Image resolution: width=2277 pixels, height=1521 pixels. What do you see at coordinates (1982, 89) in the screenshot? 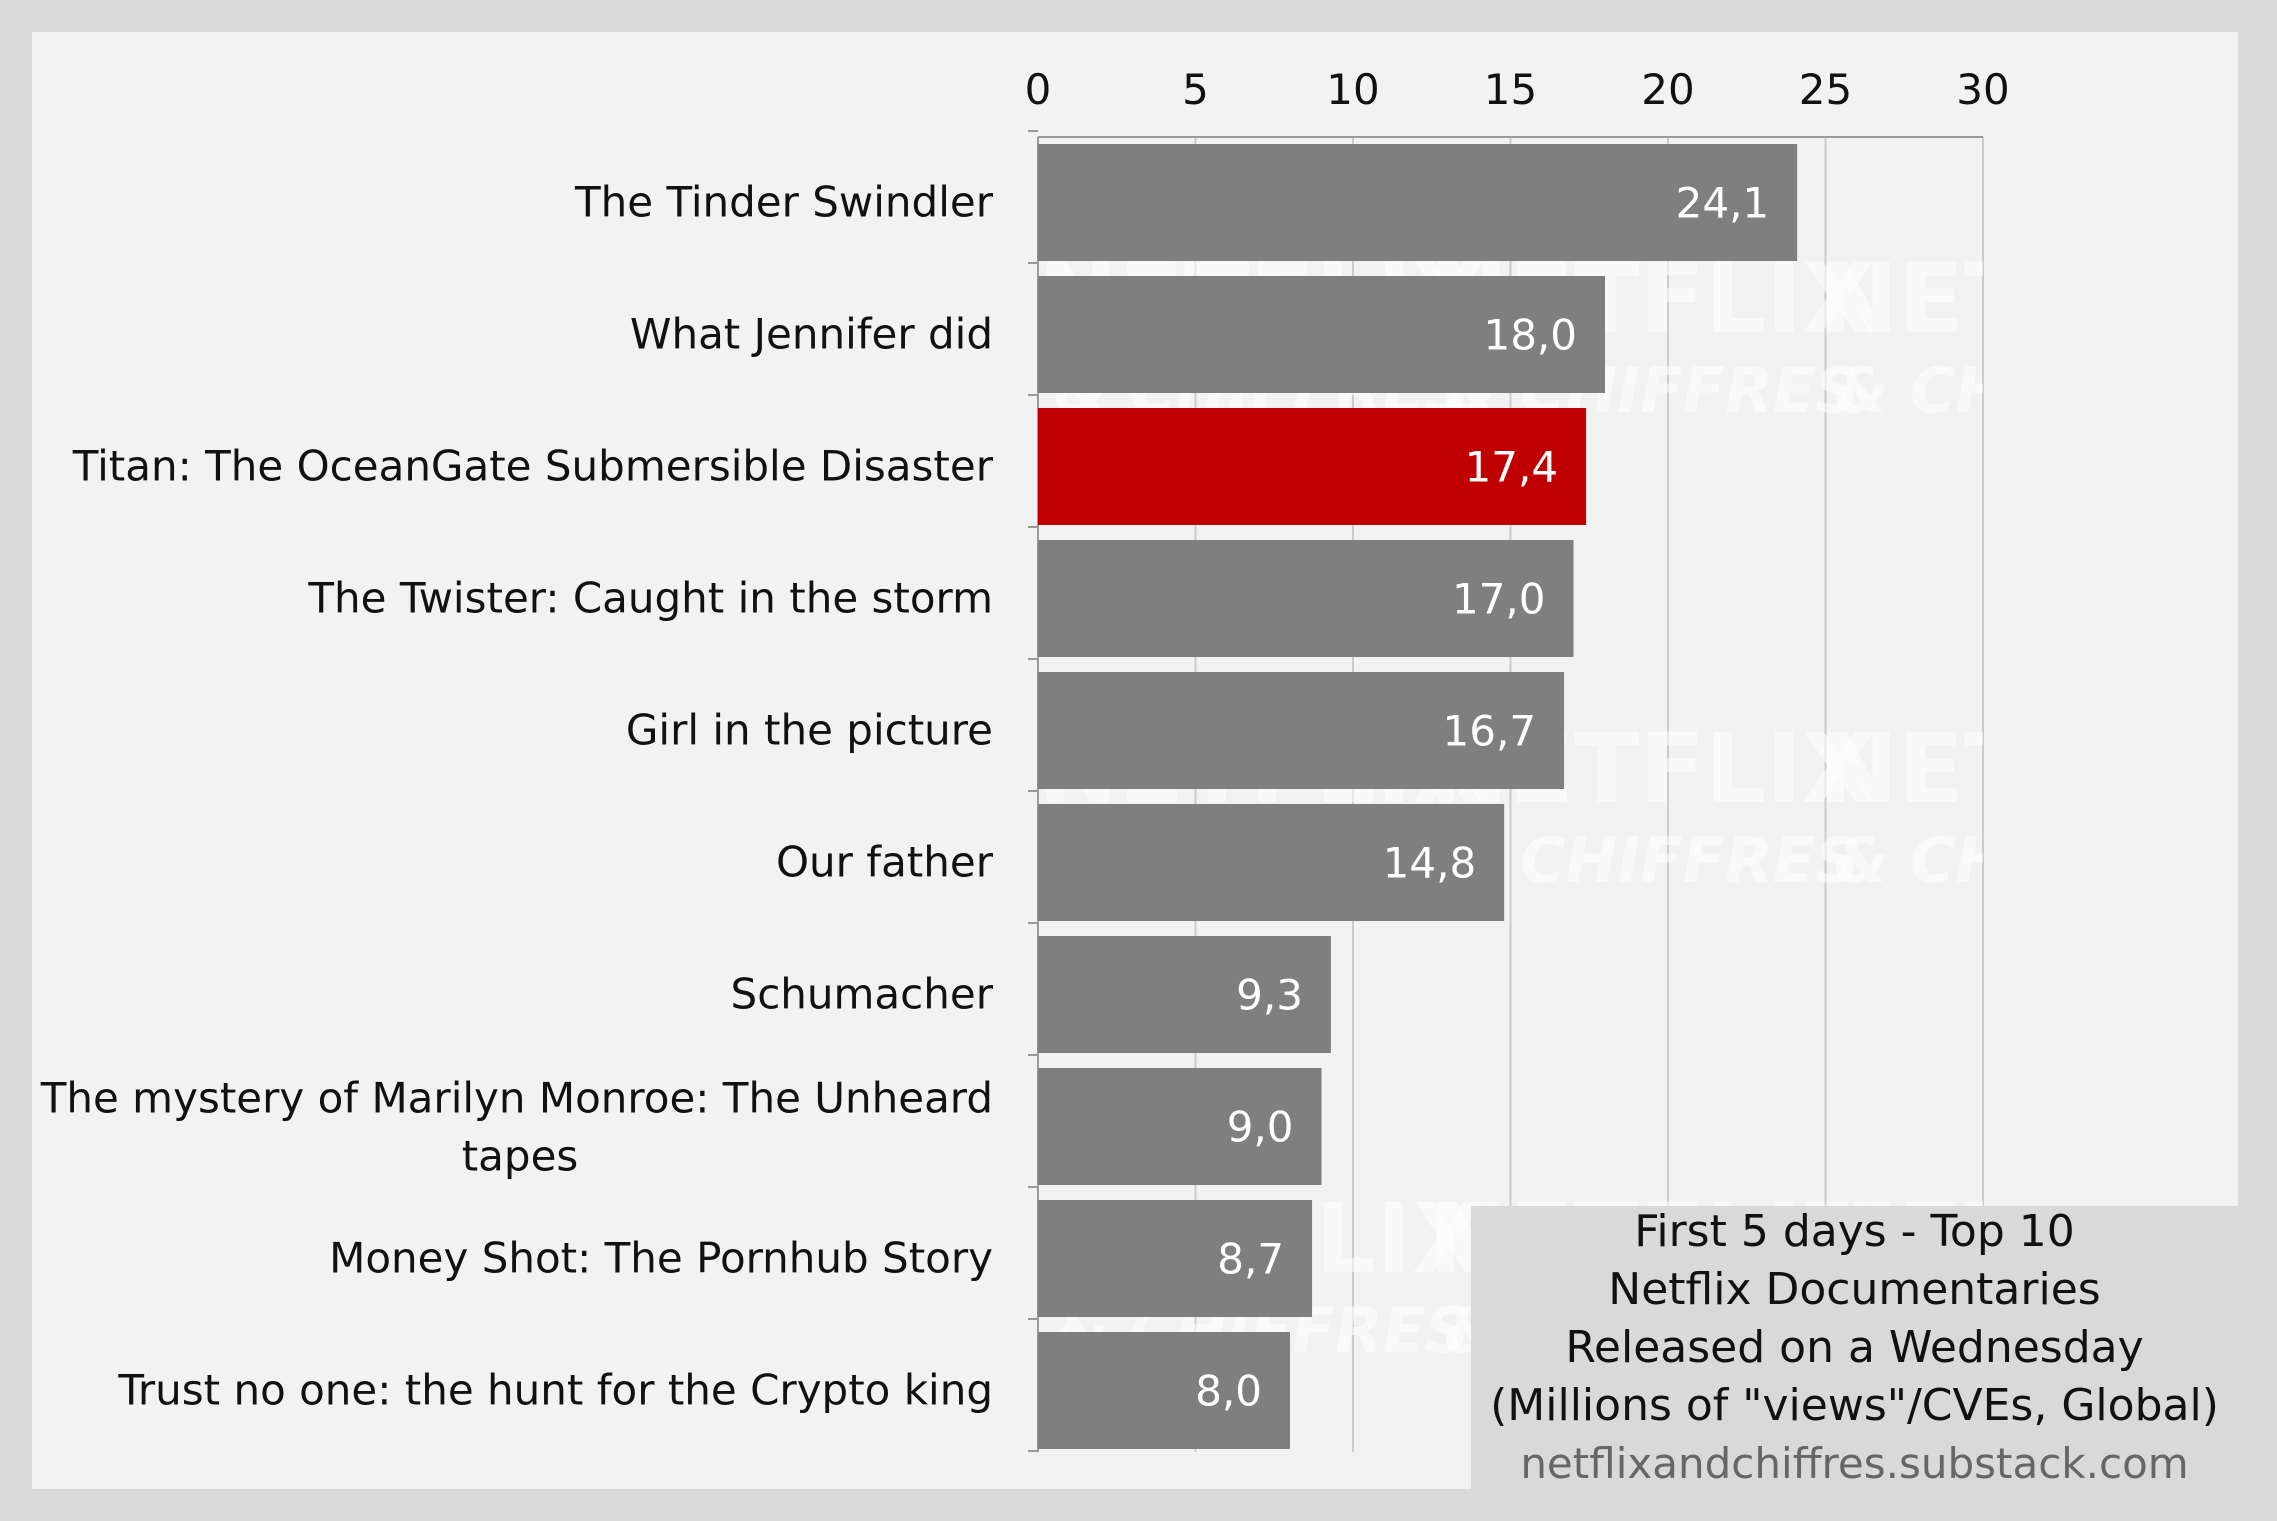
I see `x-tick-label-30: 30` at bounding box center [1982, 89].